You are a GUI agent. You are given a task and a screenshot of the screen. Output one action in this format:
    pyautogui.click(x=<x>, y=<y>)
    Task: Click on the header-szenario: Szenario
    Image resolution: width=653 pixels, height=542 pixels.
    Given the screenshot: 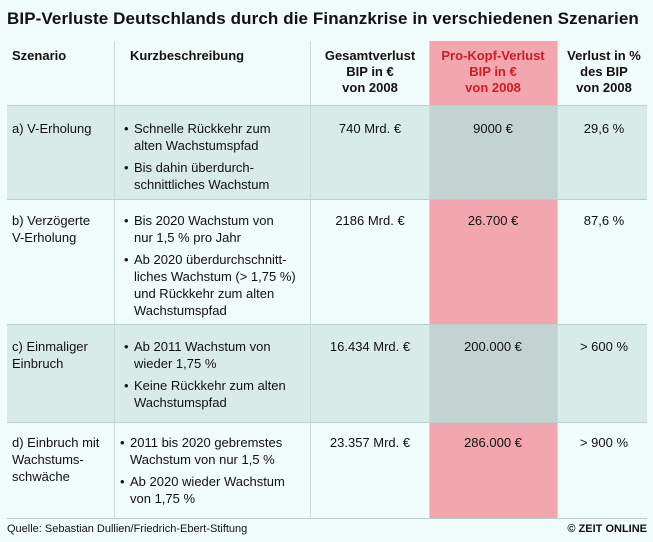 What is the action you would take?
    pyautogui.click(x=39, y=55)
    